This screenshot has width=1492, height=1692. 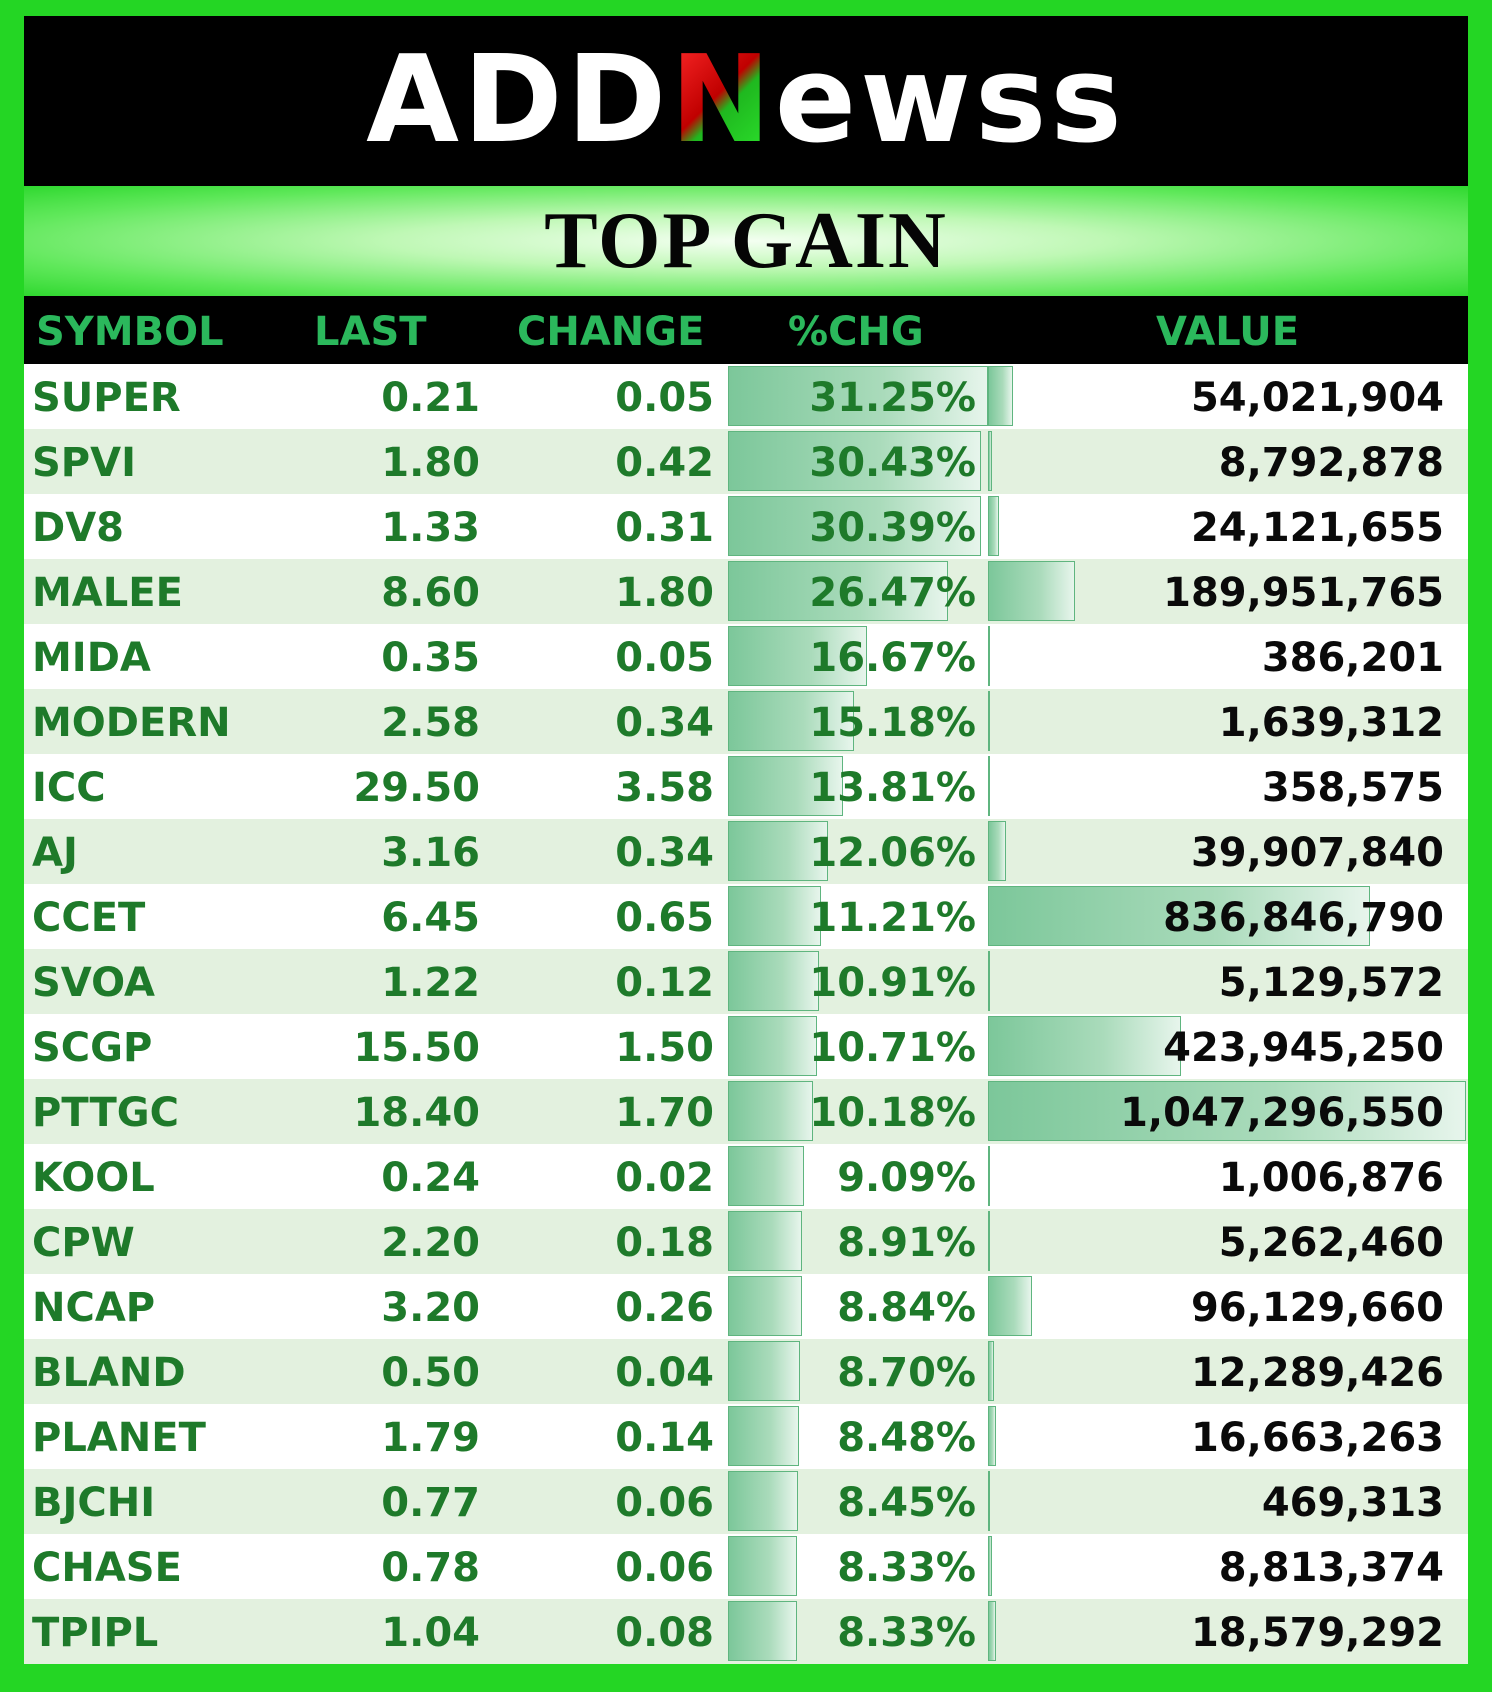 I want to click on symbol-cell: MIDA, so click(x=91, y=658).